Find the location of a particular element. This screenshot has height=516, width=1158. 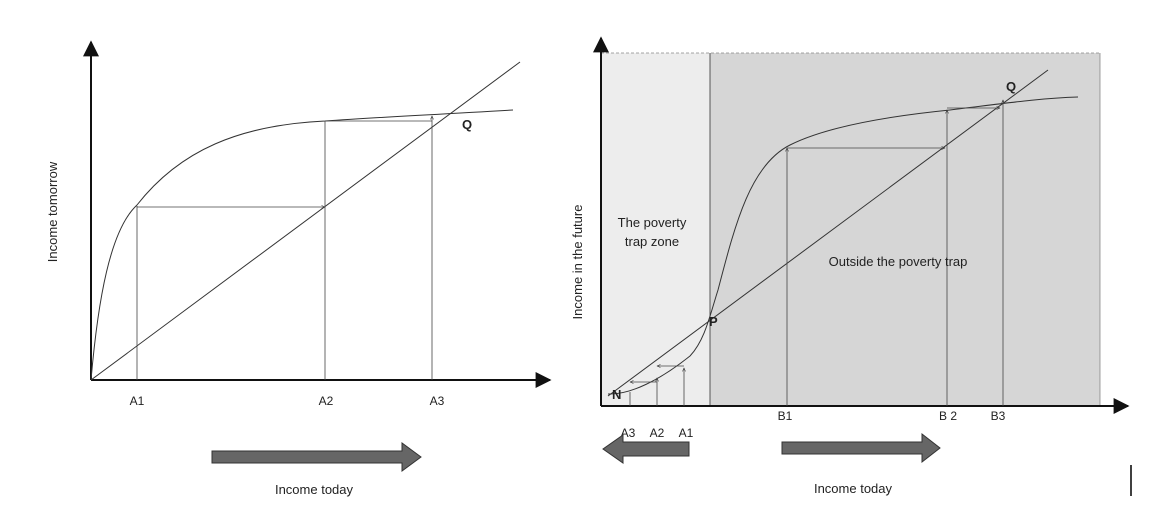

poverty-trap-zone is located at coordinates (655, 229).